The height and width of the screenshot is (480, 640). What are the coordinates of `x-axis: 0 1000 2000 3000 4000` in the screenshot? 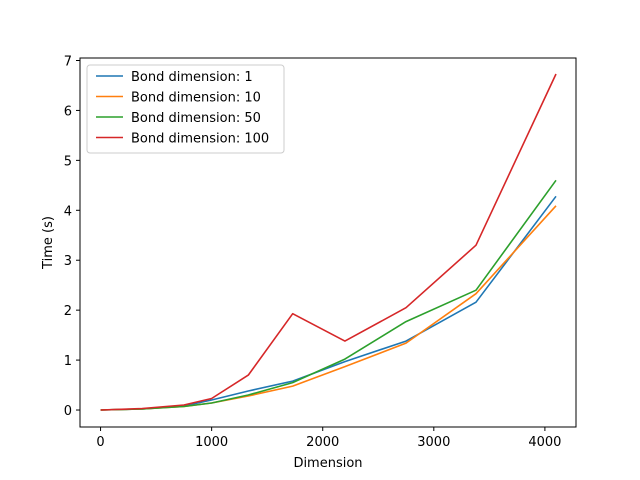 It's located at (328, 438).